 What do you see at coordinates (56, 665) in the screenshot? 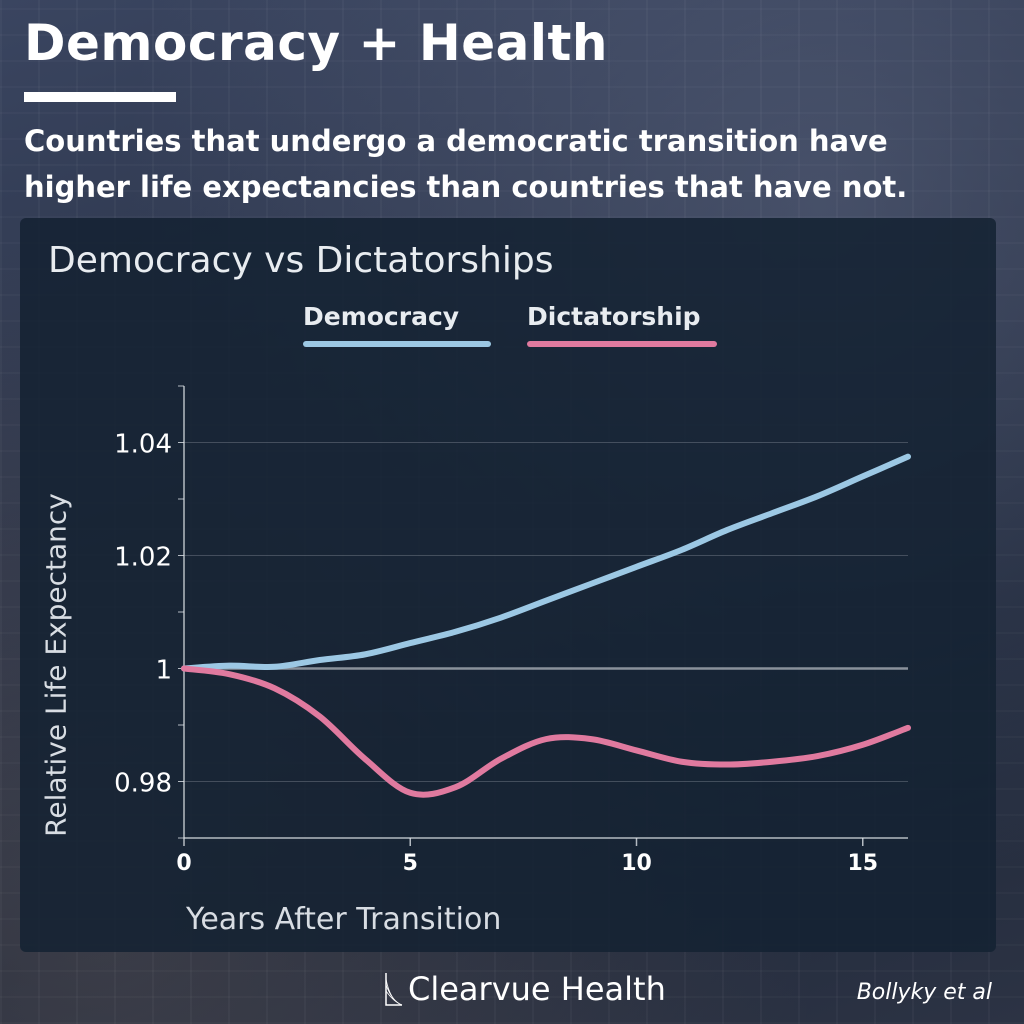
I see `y-axis-label: Relative Life Expectancy` at bounding box center [56, 665].